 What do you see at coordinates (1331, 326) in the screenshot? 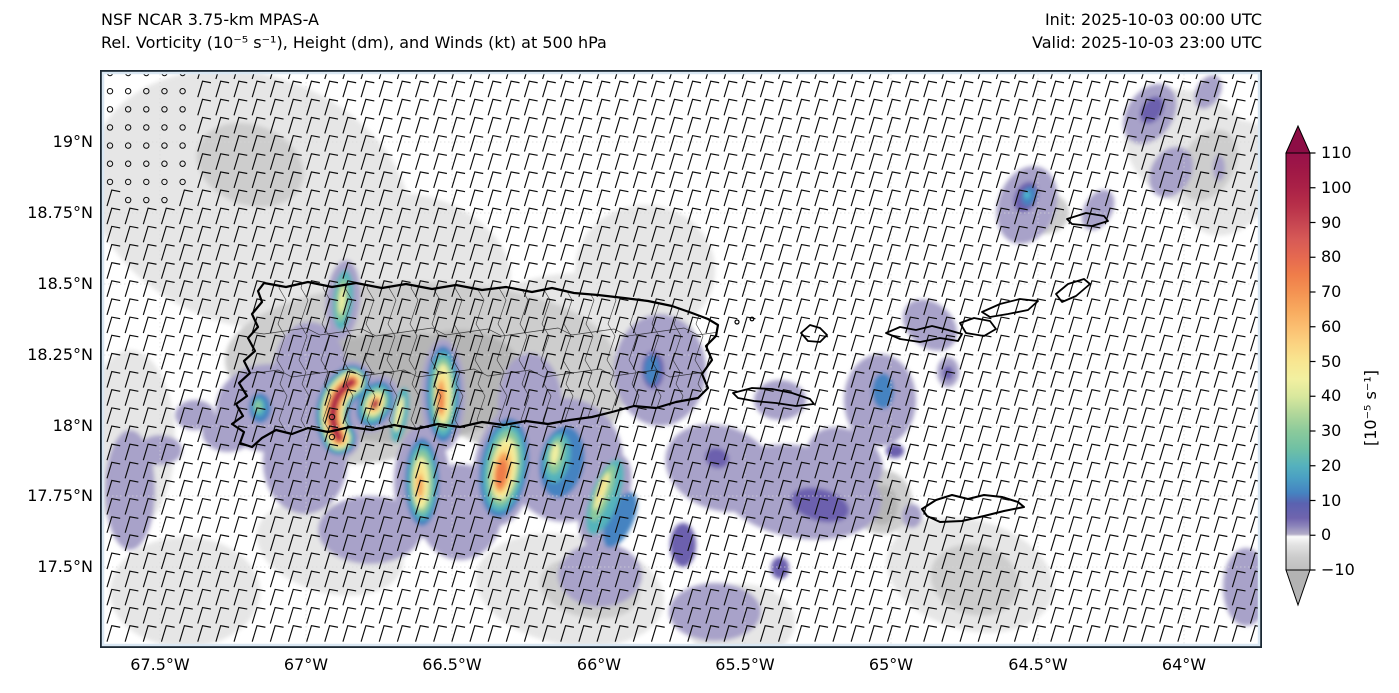
I see `colorbar-tick-60: 60` at bounding box center [1331, 326].